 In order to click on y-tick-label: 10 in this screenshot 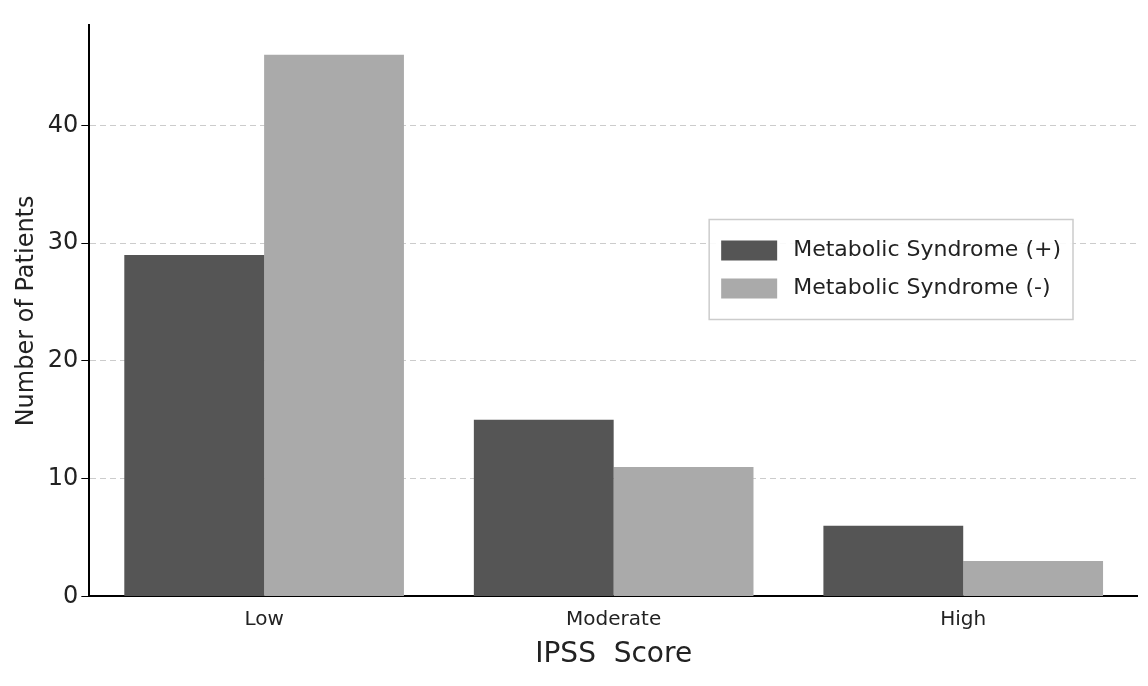, I will do `click(63, 476)`.